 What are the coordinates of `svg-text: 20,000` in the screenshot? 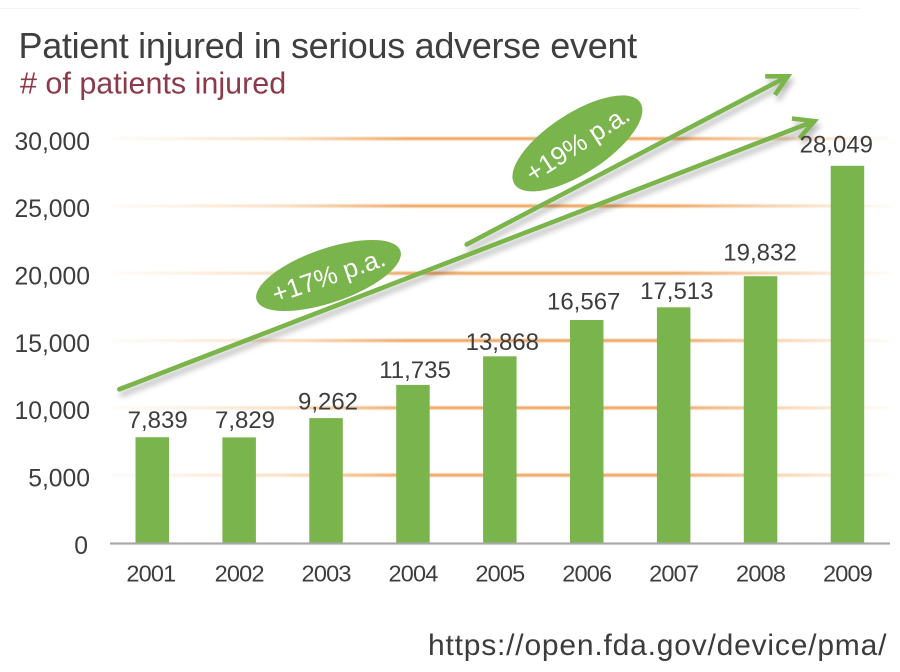 It's located at (52, 277).